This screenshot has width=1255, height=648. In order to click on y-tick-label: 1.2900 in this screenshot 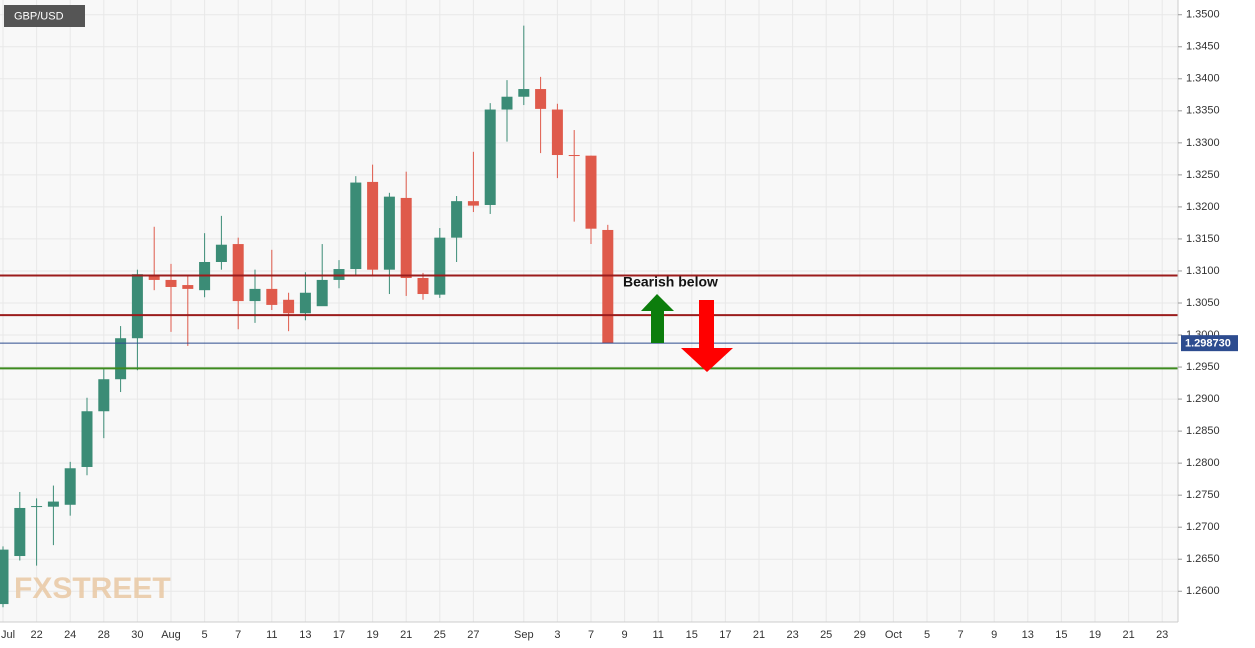, I will do `click(1203, 399)`.